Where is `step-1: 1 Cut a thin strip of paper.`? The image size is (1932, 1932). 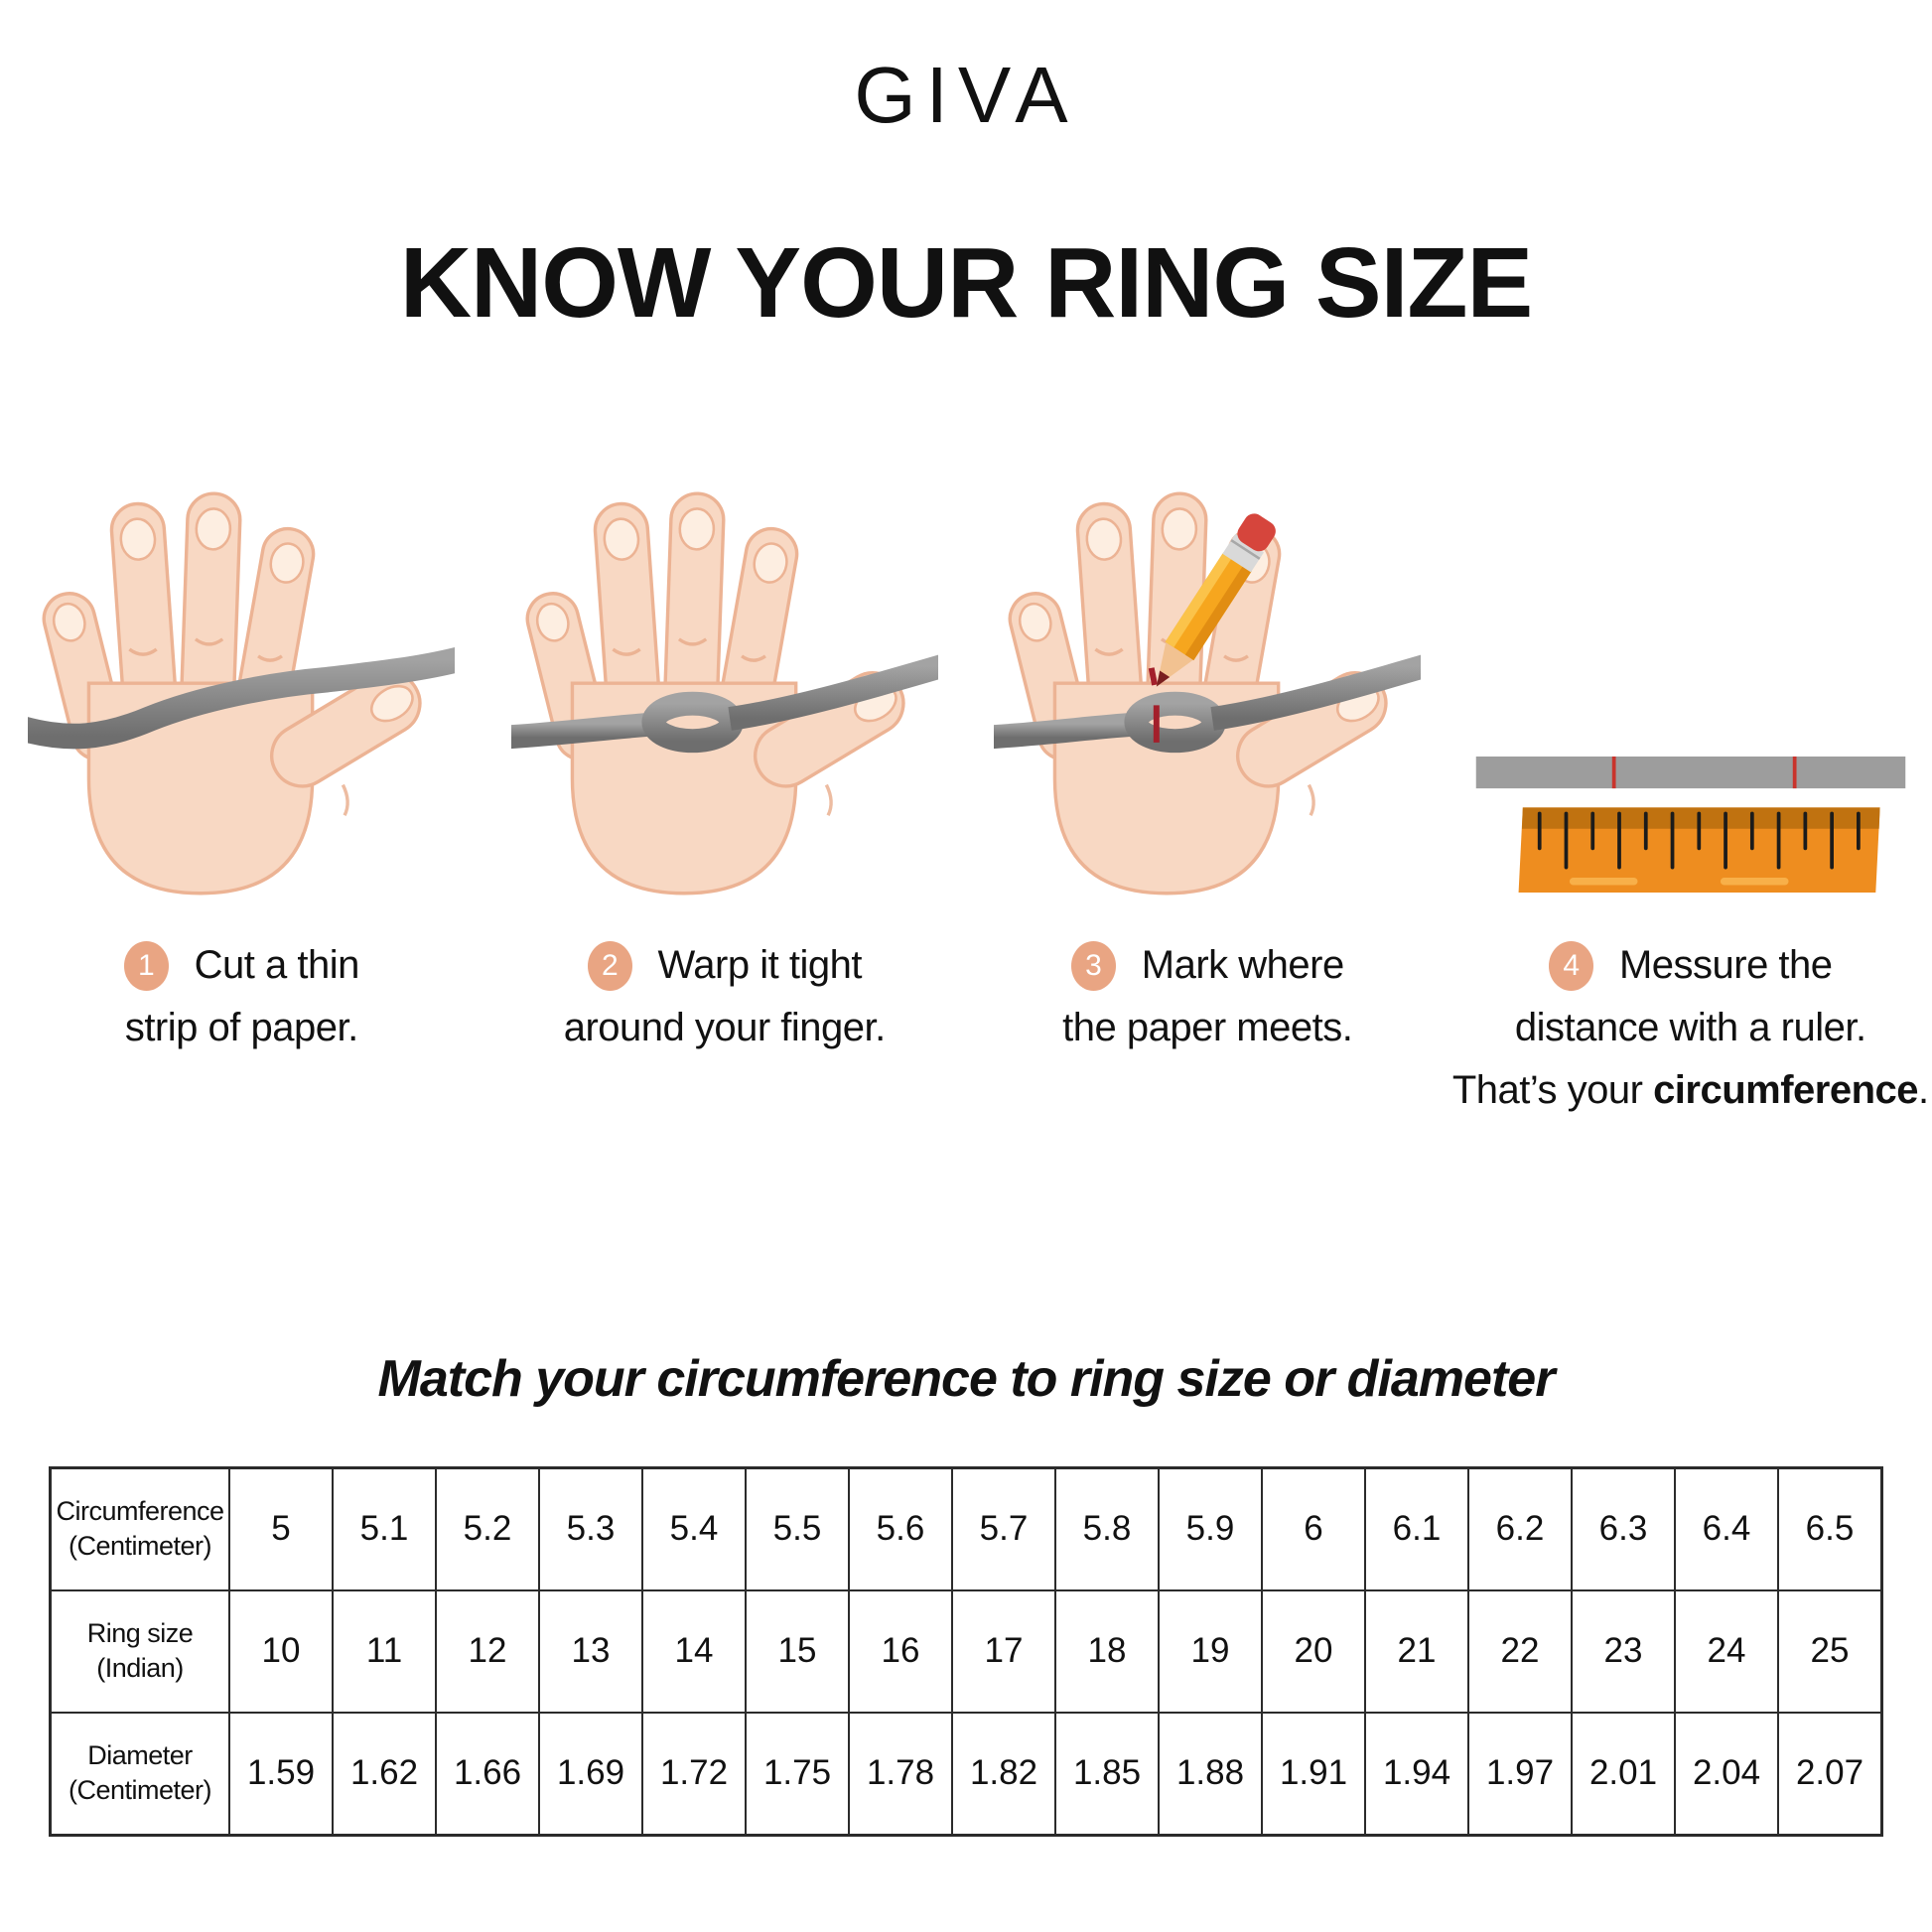
step-1: 1 Cut a thin strip of paper. is located at coordinates (241, 1029).